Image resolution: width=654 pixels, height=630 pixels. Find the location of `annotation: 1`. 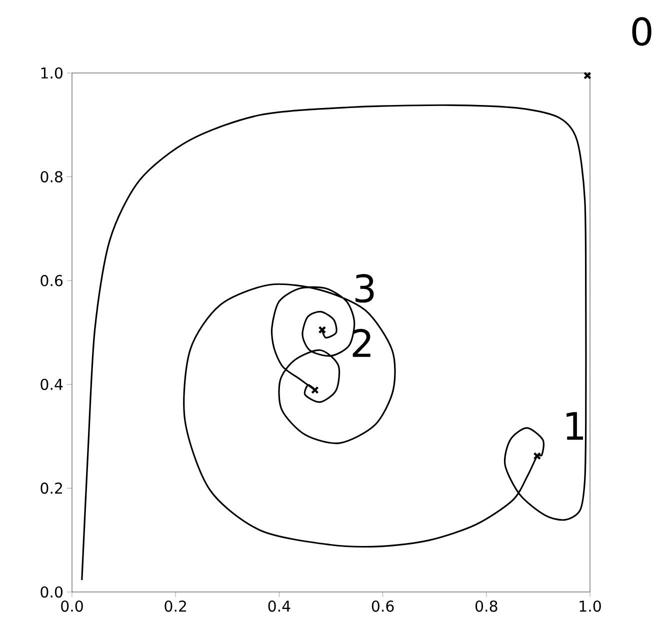

annotation: 1 is located at coordinates (575, 426).